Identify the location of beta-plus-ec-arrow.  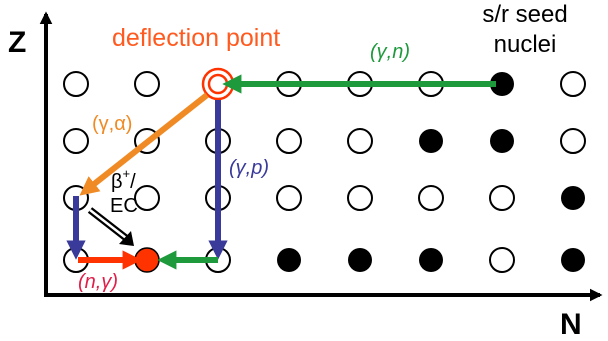
(110, 226).